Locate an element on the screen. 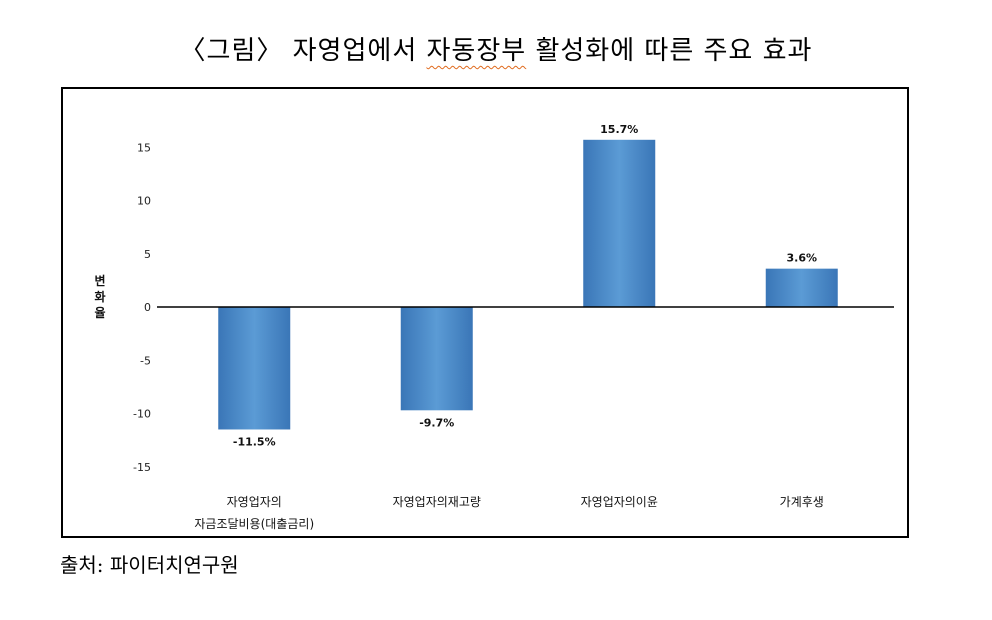  category-label: 가계후생 is located at coordinates (802, 502).